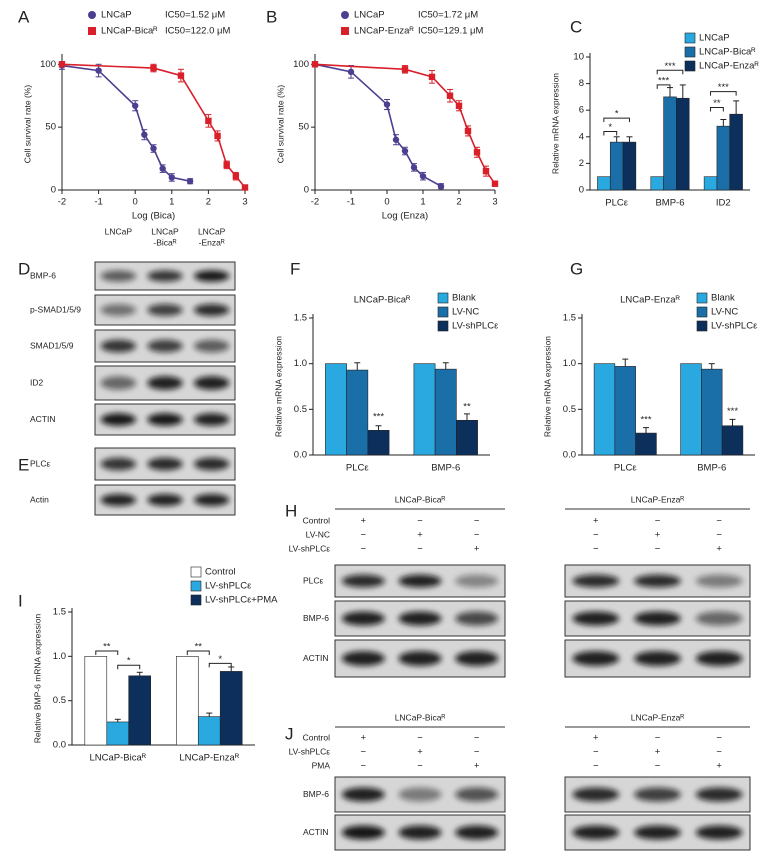 The height and width of the screenshot is (852, 780). I want to click on column-header: -Bicaᴿ, so click(164, 242).